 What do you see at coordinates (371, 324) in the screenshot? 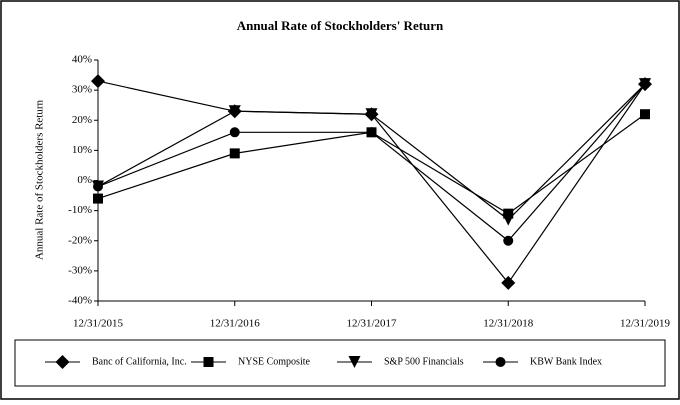
I see `x-tick-label: 12/31/2017` at bounding box center [371, 324].